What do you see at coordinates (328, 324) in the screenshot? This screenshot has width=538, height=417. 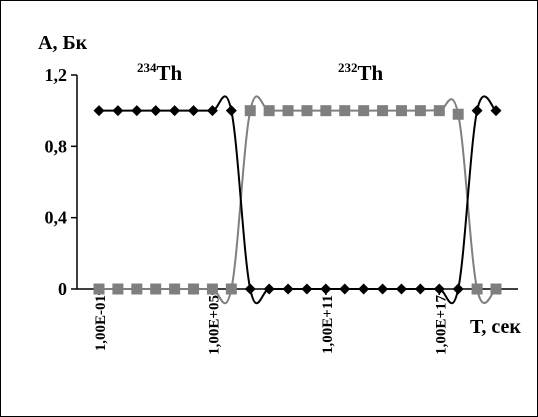 I see `x-tick-label: 1,00E+11` at bounding box center [328, 324].